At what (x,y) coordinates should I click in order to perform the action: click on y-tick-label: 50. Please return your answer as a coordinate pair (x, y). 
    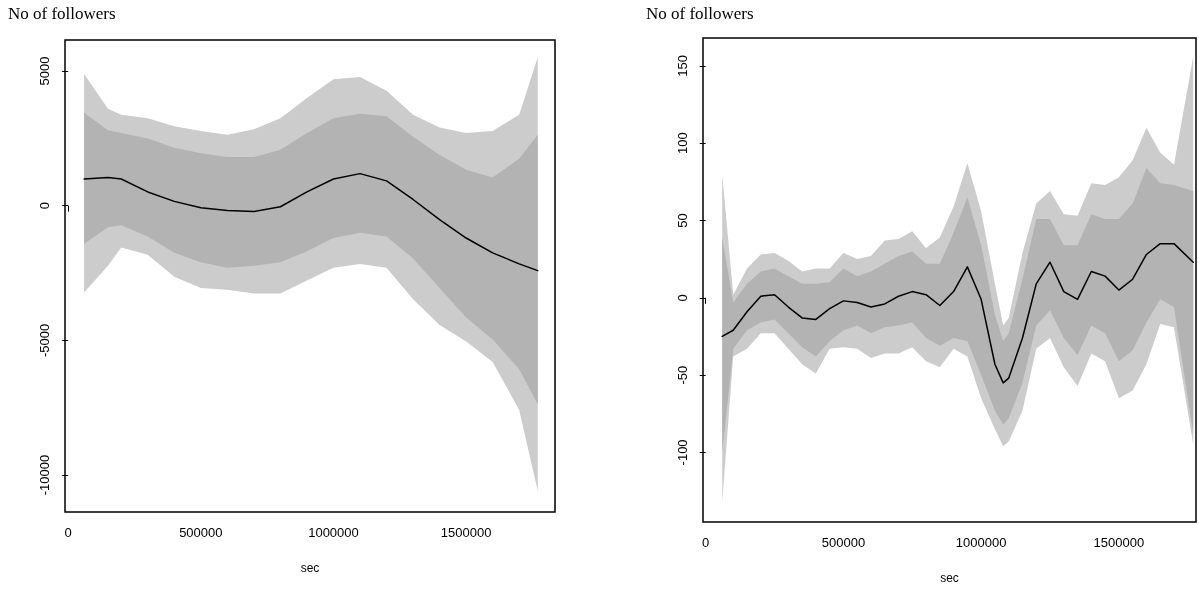
    Looking at the image, I should click on (682, 220).